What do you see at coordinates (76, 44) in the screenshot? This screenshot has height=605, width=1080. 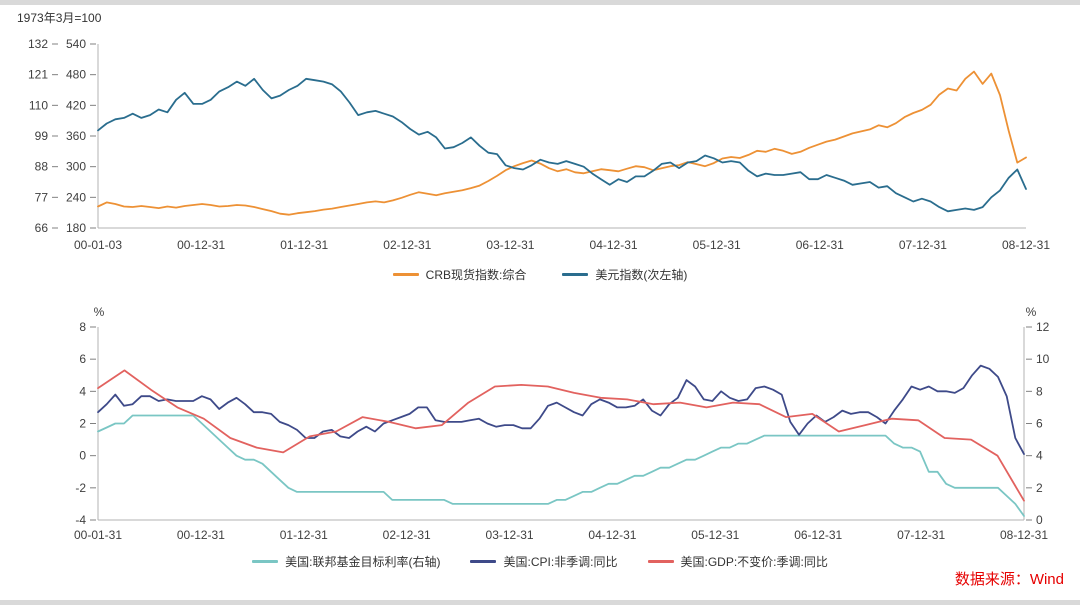 I see `y-tick-label: 540` at bounding box center [76, 44].